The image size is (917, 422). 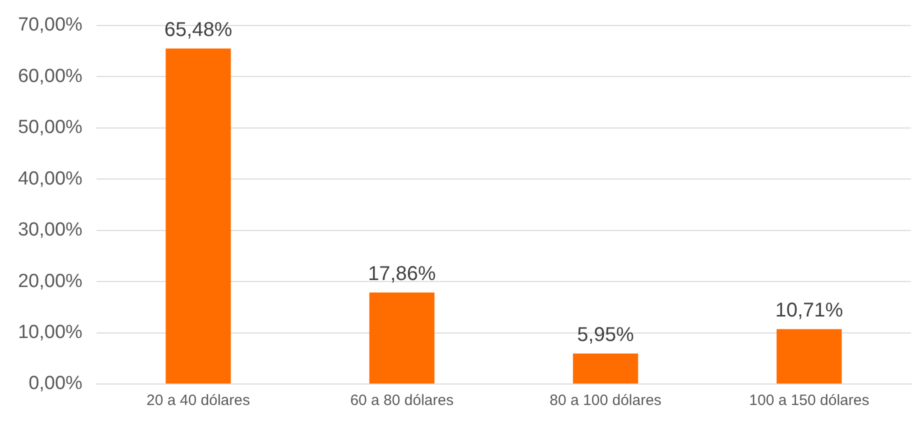 What do you see at coordinates (55, 383) in the screenshot?
I see `y-tick-label: 0,00%` at bounding box center [55, 383].